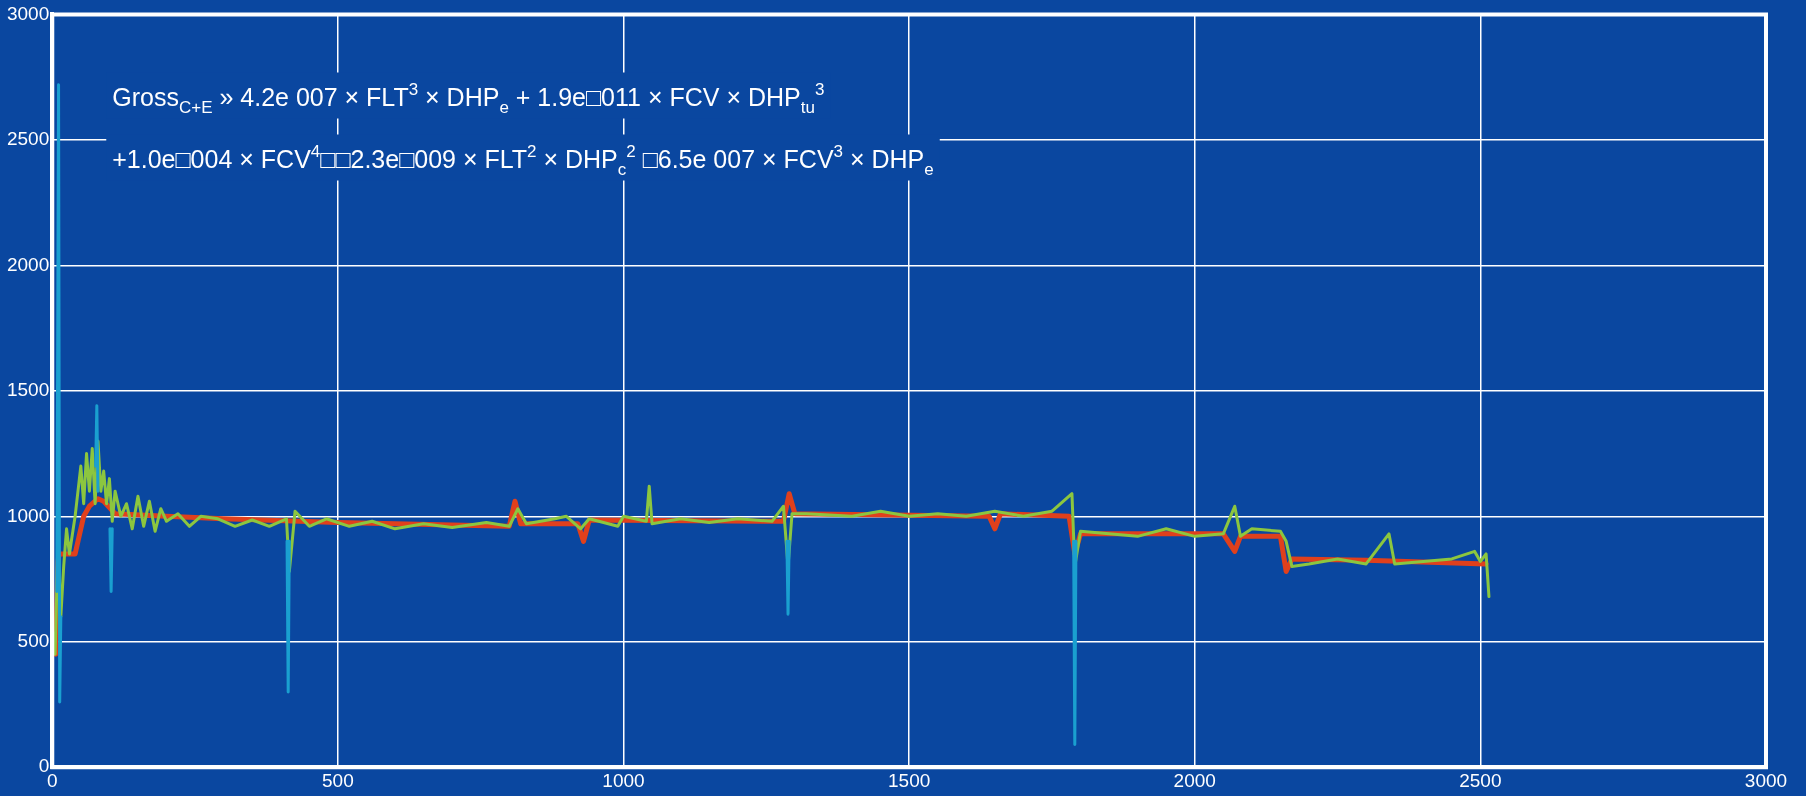  What do you see at coordinates (28, 139) in the screenshot?
I see `y-tick-label: 2500` at bounding box center [28, 139].